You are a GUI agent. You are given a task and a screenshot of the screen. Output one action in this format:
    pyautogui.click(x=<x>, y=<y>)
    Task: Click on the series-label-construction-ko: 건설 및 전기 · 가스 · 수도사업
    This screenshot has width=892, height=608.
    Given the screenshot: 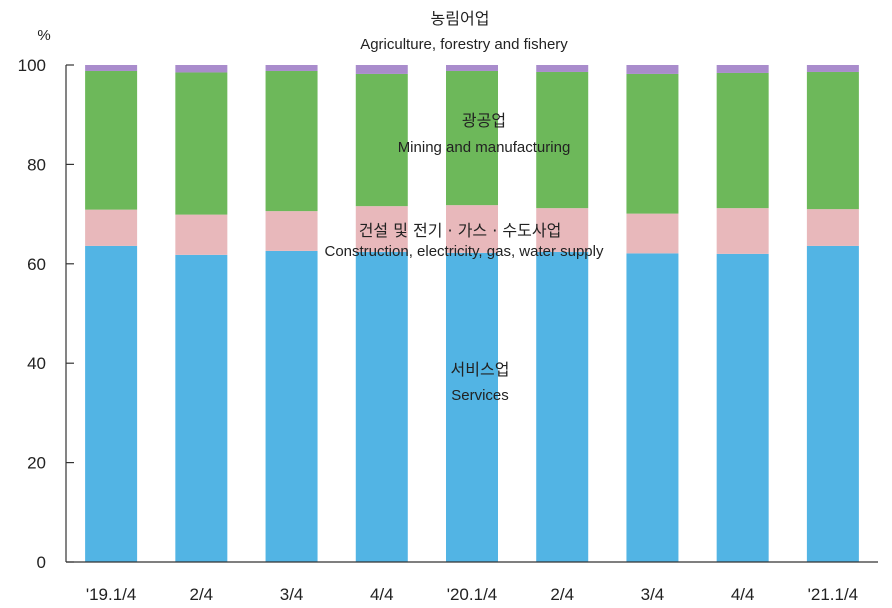 What is the action you would take?
    pyautogui.click(x=460, y=230)
    